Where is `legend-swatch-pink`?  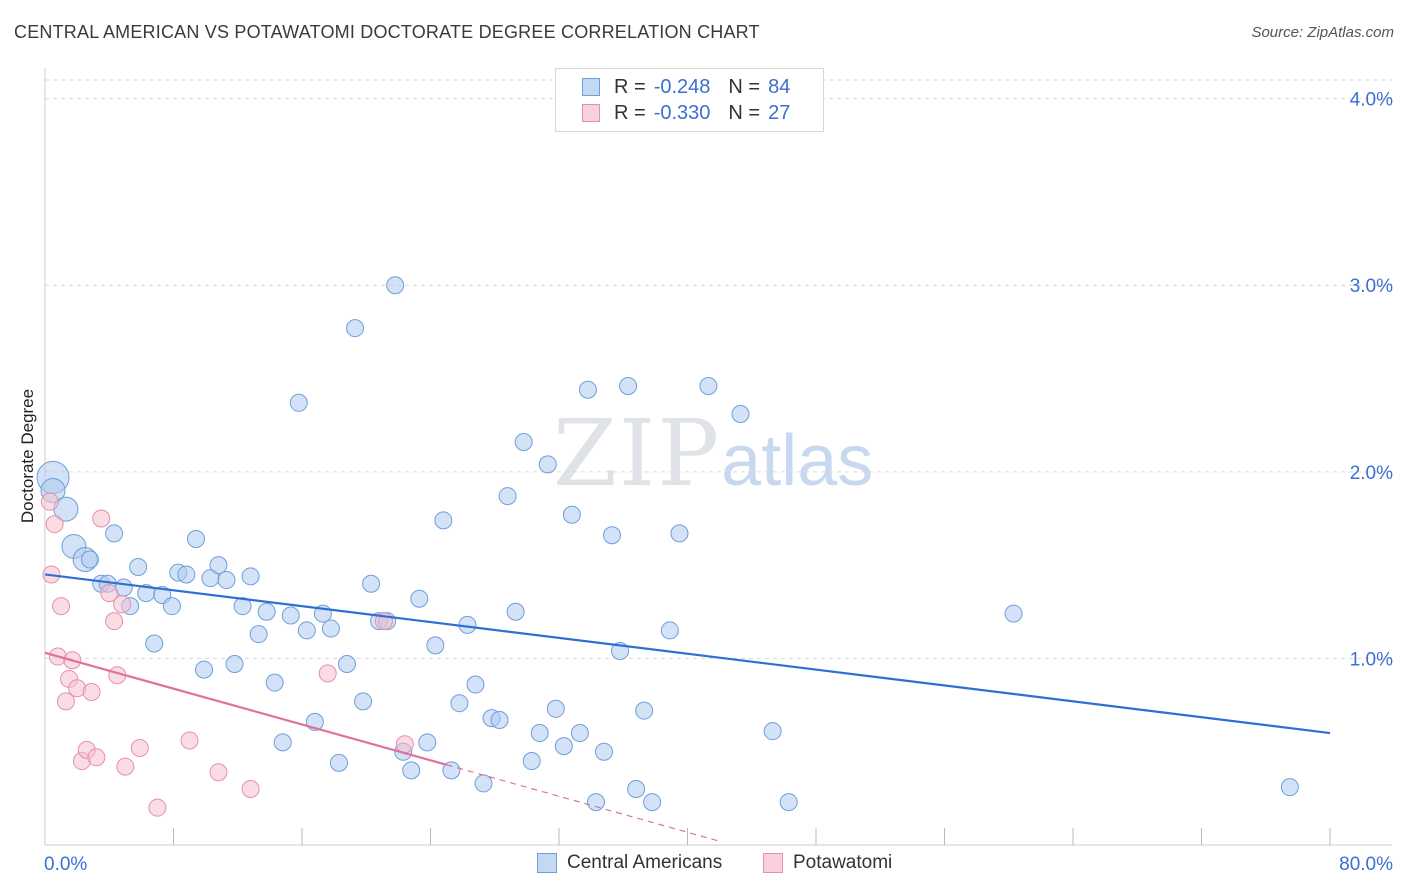
legend-swatch-pink is located at coordinates (773, 863).